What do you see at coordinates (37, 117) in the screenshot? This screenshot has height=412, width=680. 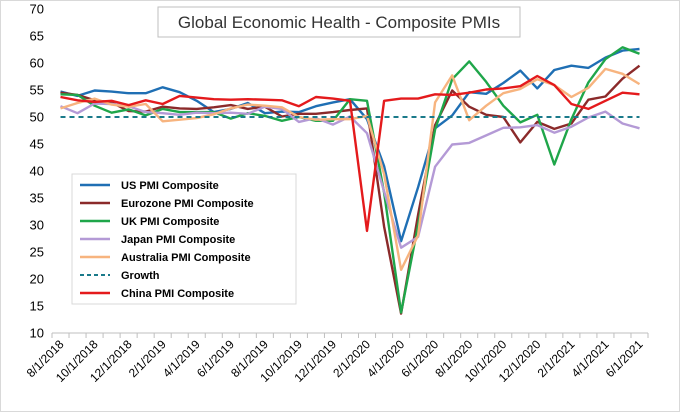 I see `y-tick-label: 50` at bounding box center [37, 117].